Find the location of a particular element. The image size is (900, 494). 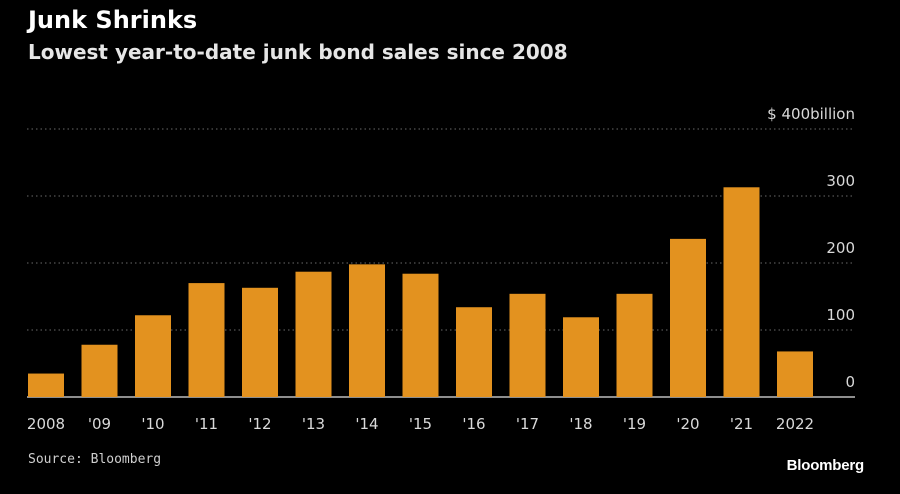

x-tick-label: '19 is located at coordinates (634, 424).